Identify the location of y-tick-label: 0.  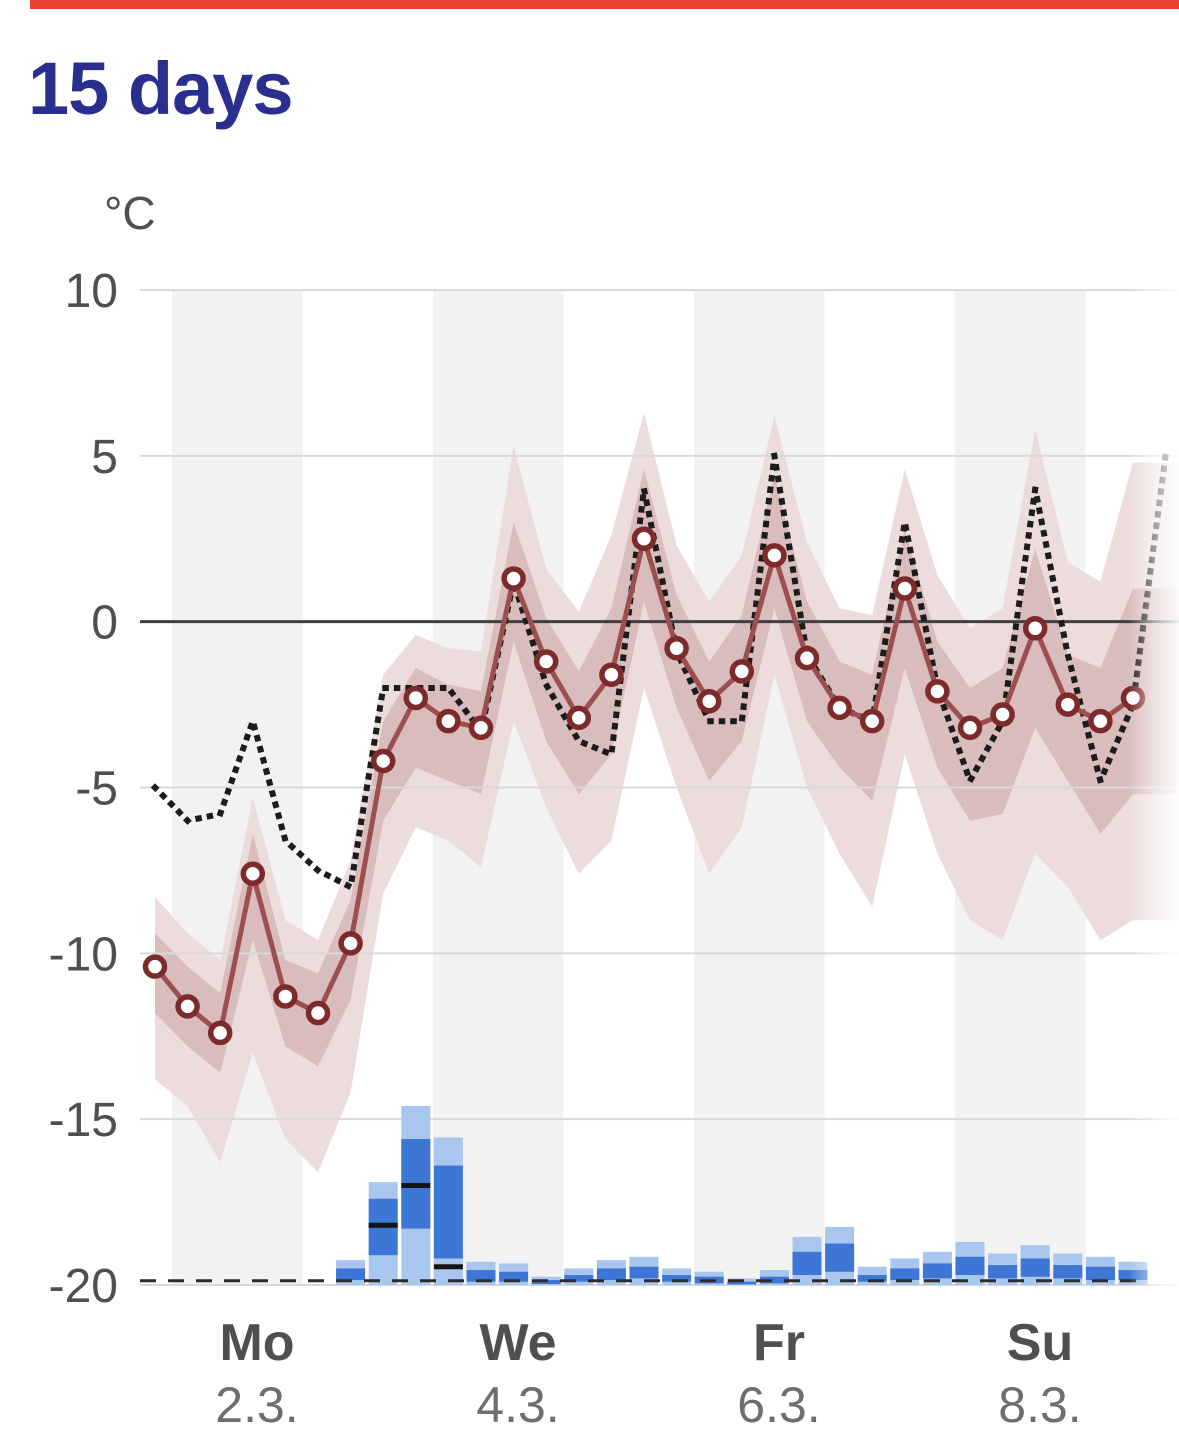
(104, 623).